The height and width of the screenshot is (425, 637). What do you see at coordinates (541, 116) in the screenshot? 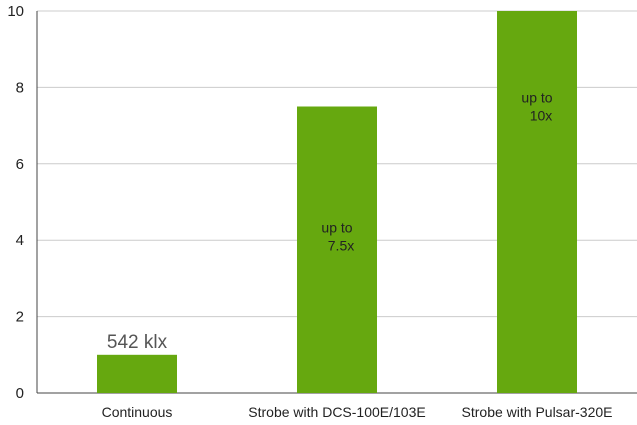
I see `bar-annotation-line: 10x` at bounding box center [541, 116].